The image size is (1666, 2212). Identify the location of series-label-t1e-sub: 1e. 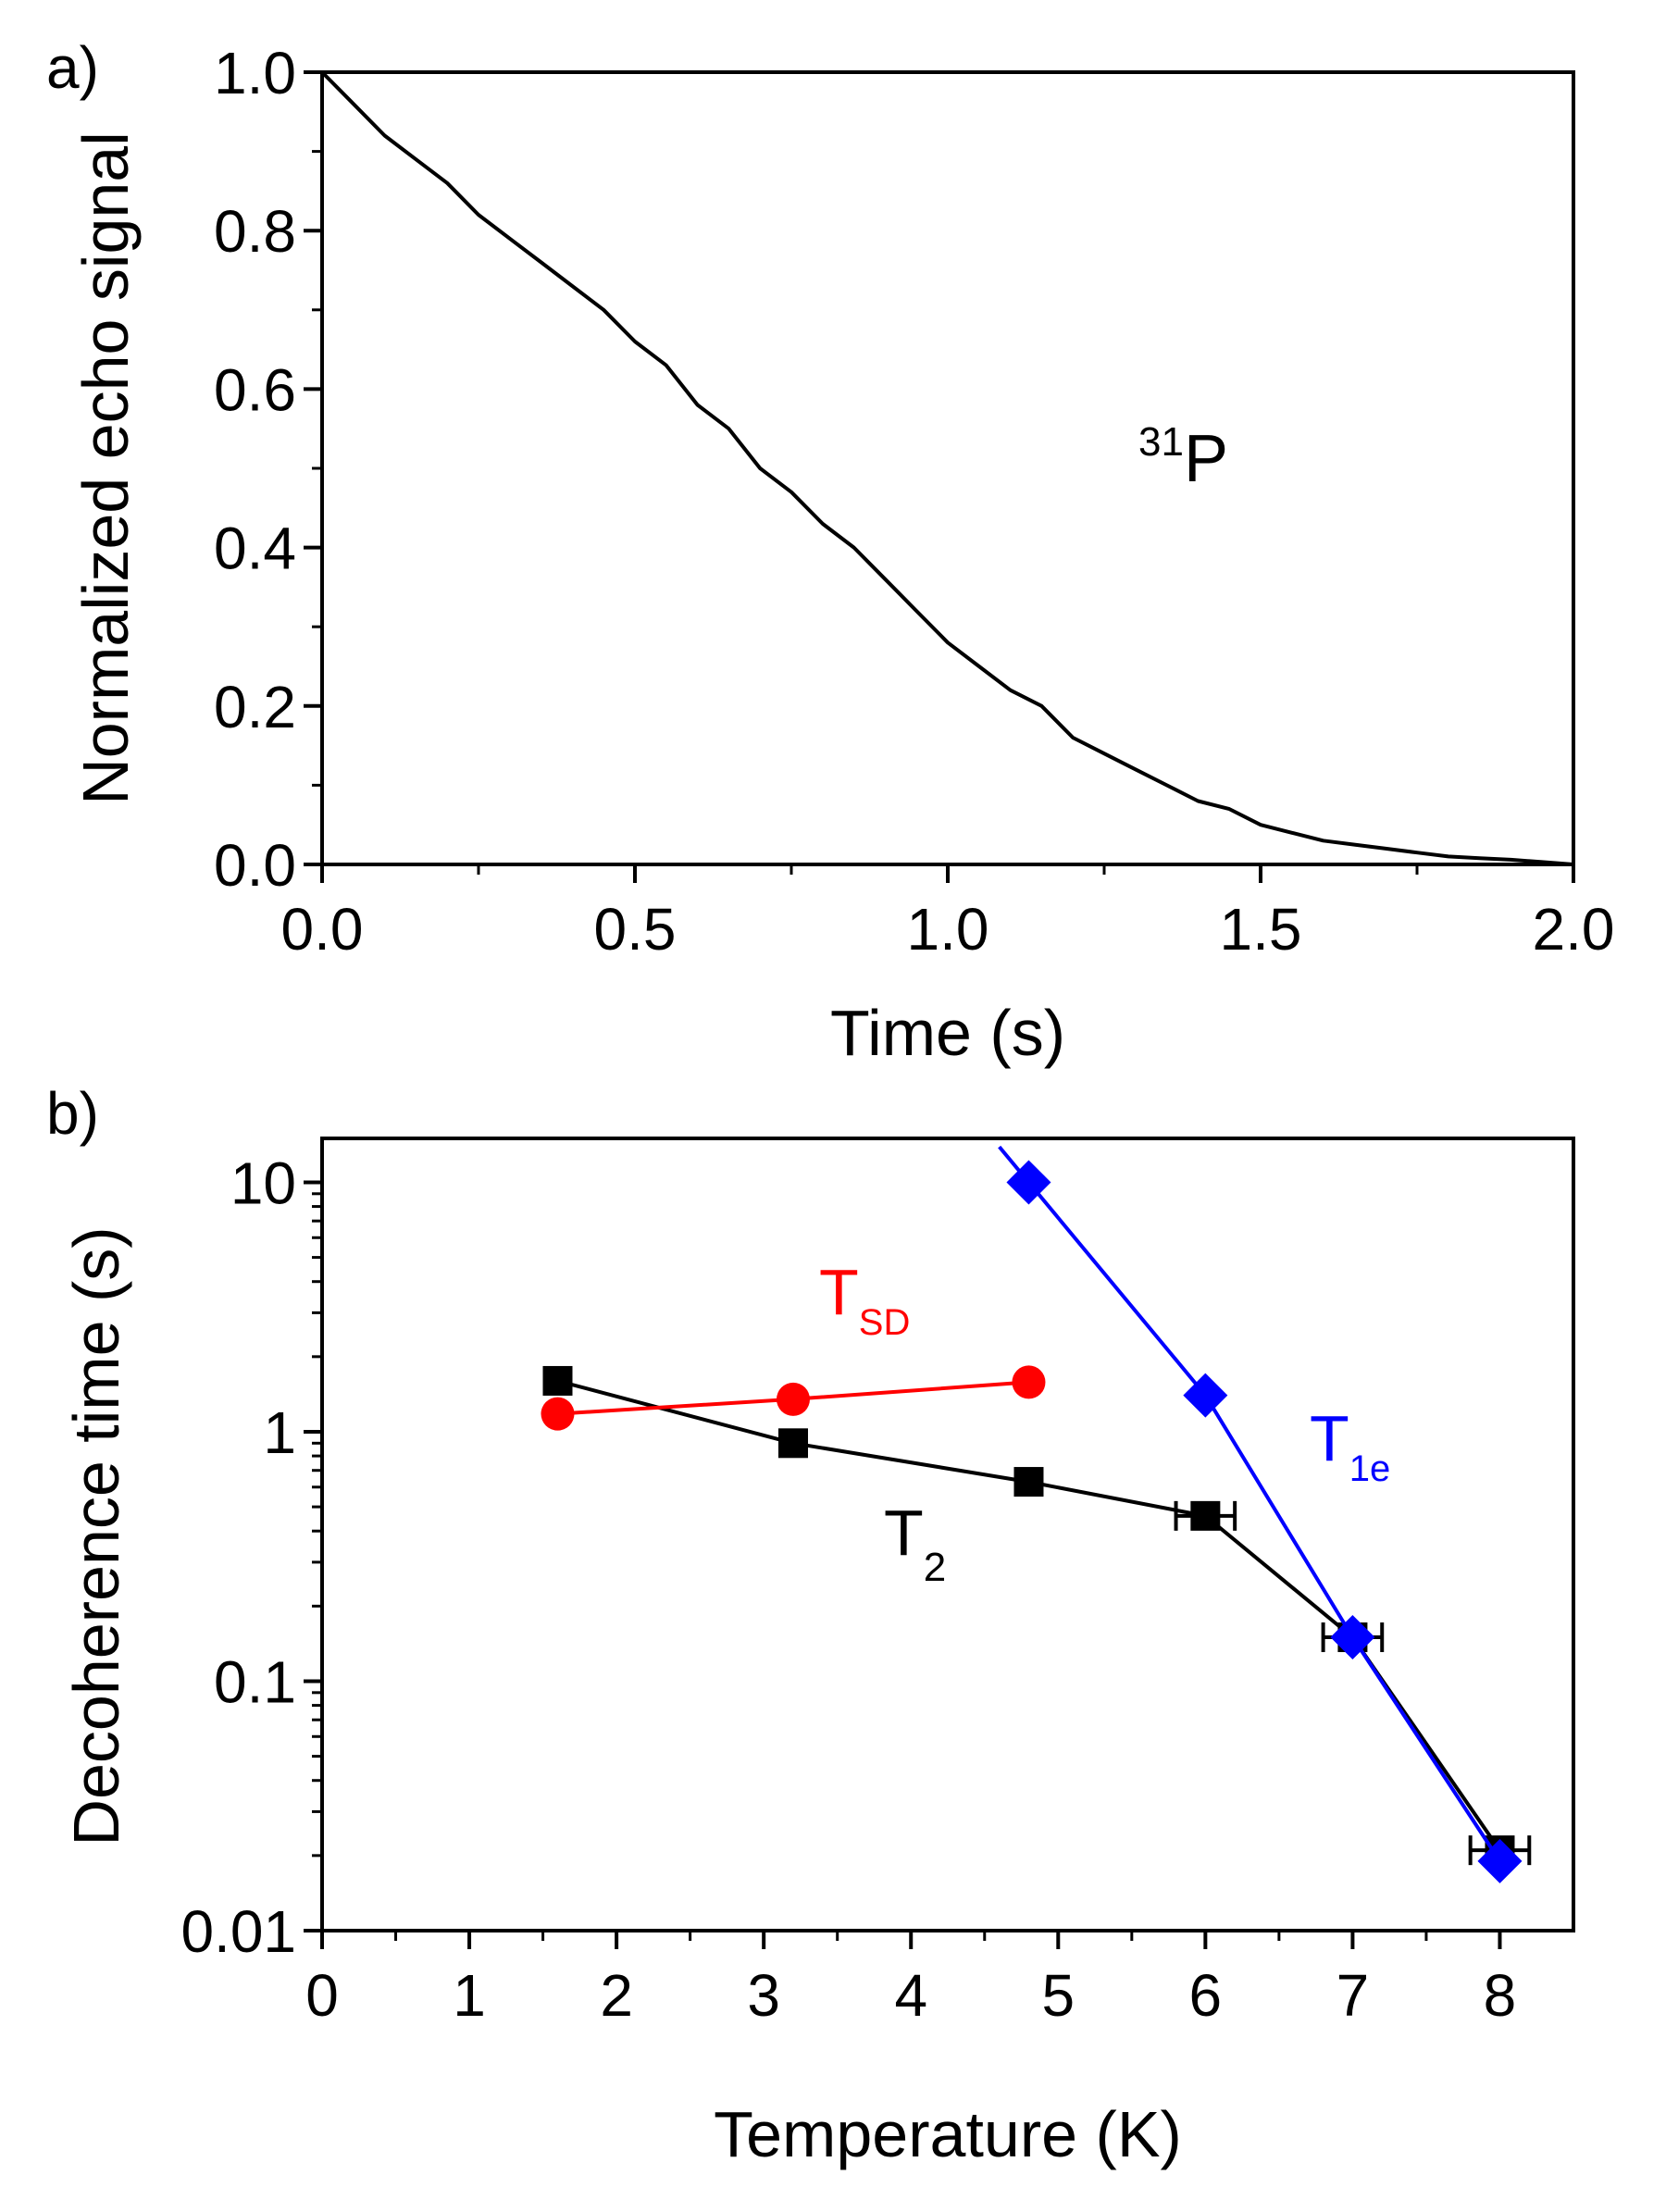
(1370, 1468).